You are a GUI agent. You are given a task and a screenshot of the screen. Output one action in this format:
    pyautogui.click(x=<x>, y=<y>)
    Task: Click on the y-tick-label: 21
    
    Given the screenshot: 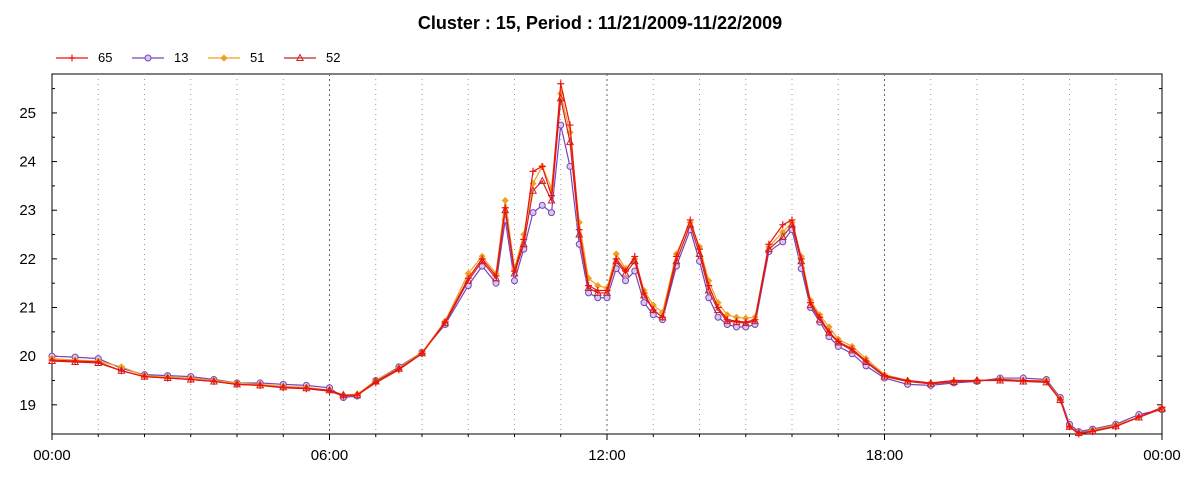 What is the action you would take?
    pyautogui.click(x=27, y=308)
    